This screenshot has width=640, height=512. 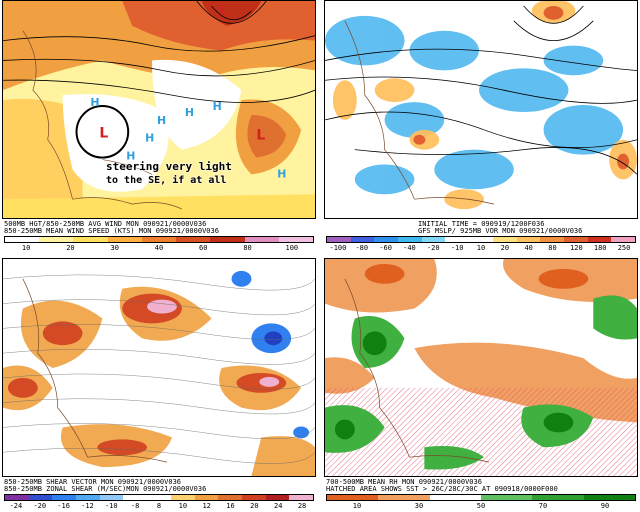 I want to click on annotation-steering-line2: to the SE, if at all, so click(x=166, y=180).